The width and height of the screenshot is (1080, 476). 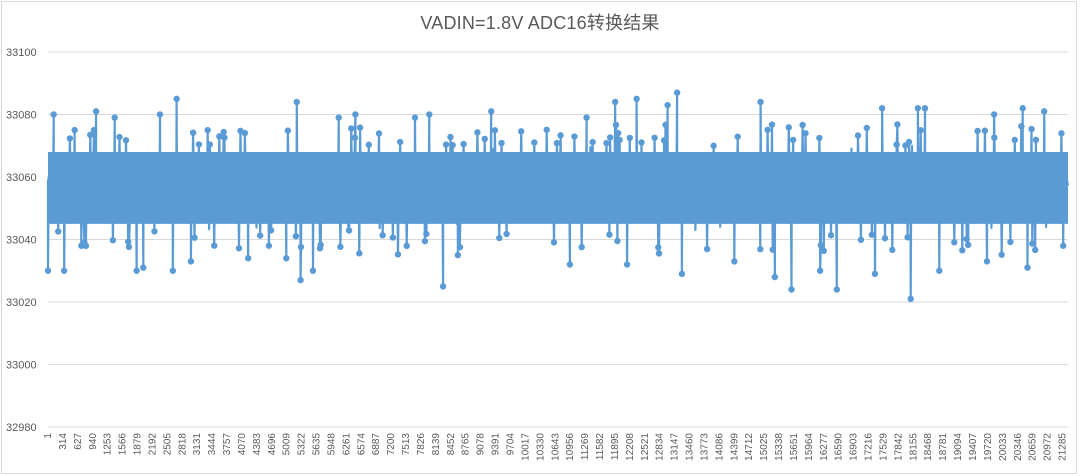 I want to click on x-tick-label: 10330, so click(x=540, y=447).